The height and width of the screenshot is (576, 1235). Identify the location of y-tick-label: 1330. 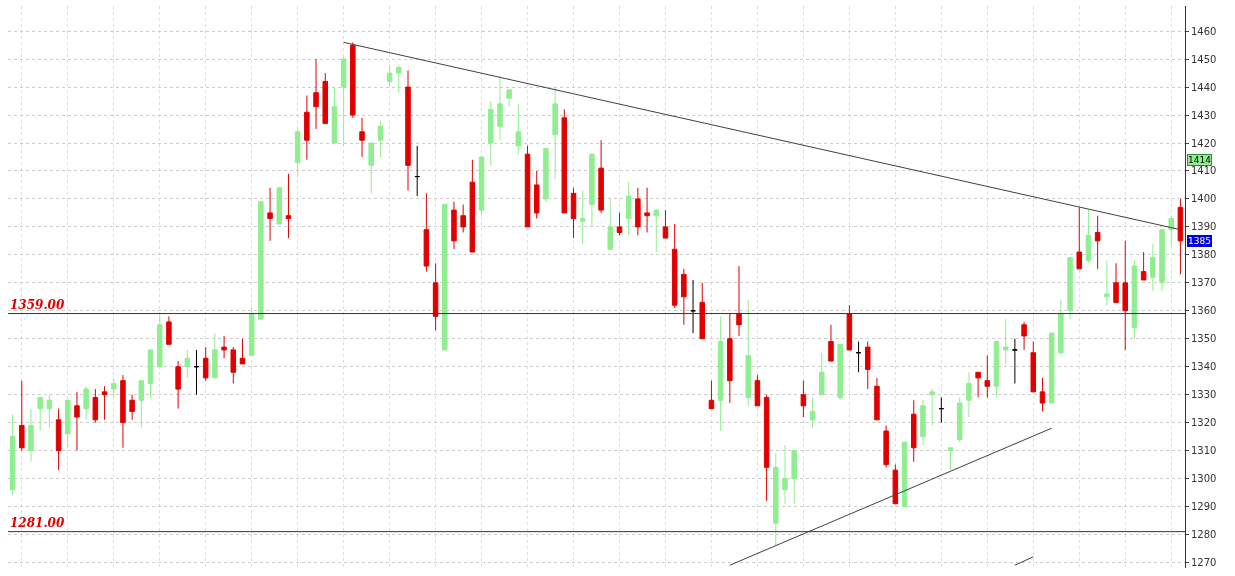
(1204, 395).